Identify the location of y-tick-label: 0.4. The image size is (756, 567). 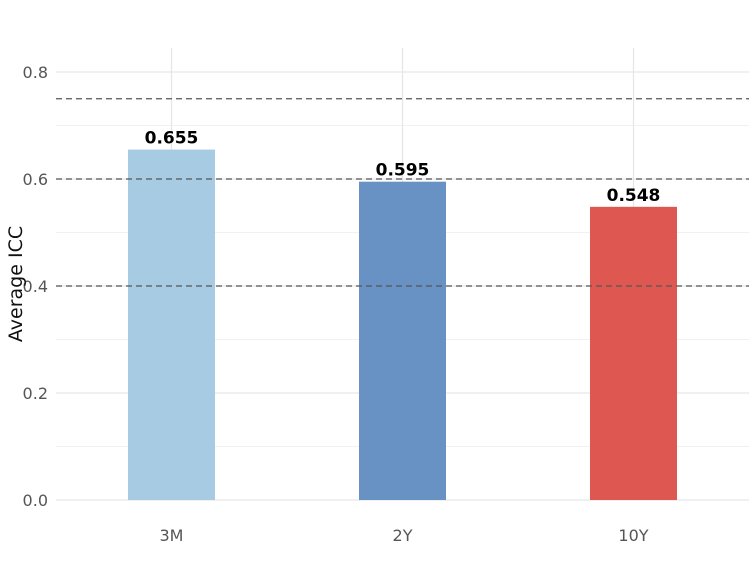
(35, 286).